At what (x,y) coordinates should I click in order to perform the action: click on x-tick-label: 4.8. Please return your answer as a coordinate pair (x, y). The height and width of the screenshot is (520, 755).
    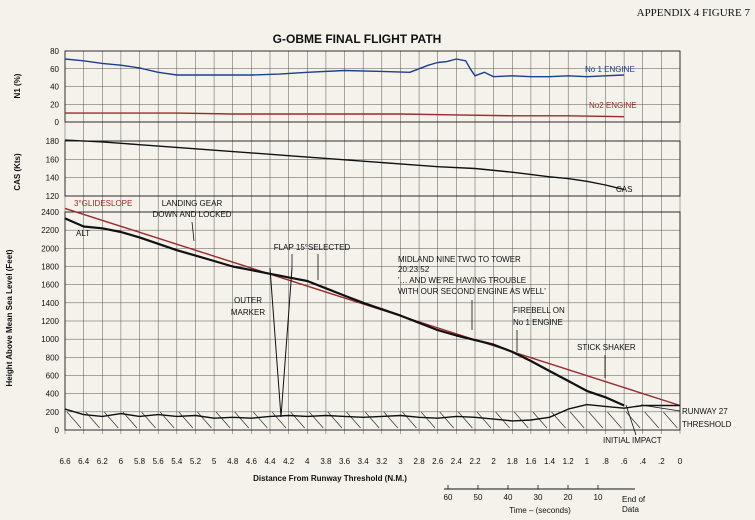
    Looking at the image, I should click on (233, 461).